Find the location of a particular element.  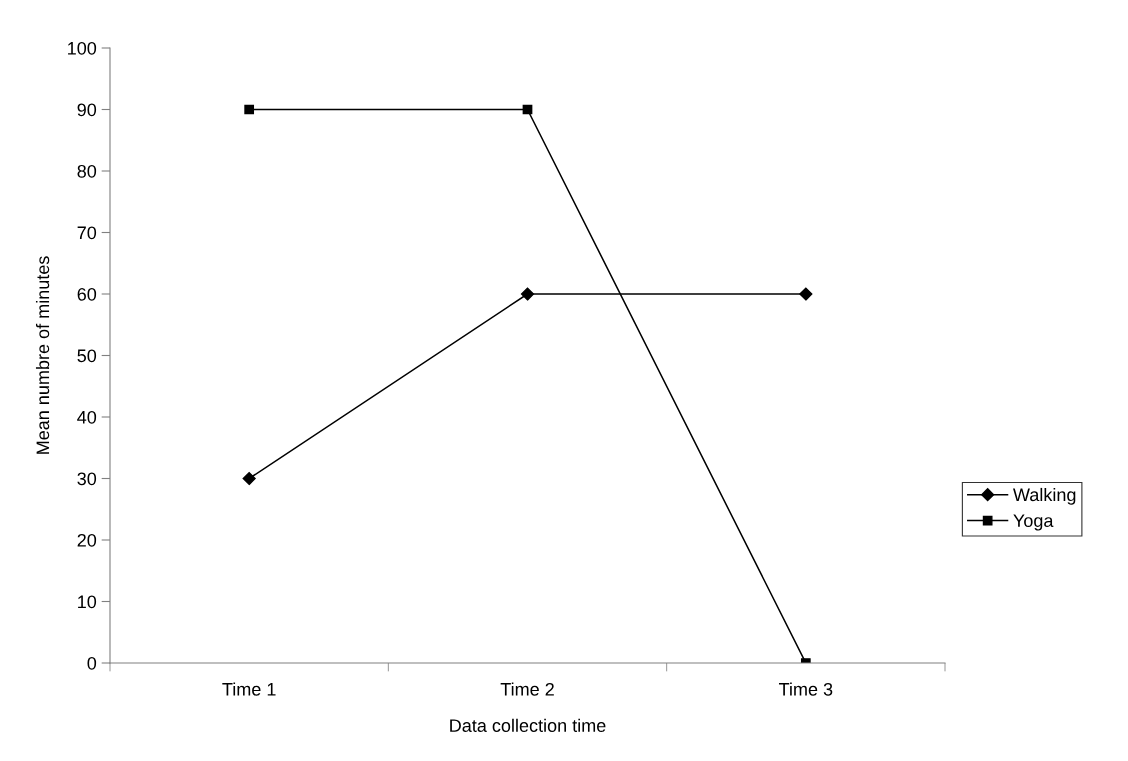

x-tick-label: Time 2 is located at coordinates (527, 689).